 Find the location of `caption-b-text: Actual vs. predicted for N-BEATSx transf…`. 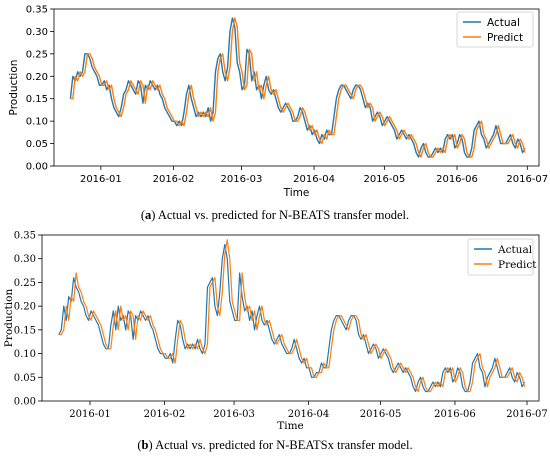

caption-b-text: Actual vs. predicted for N-BEATSx transf… is located at coordinates (282, 445).